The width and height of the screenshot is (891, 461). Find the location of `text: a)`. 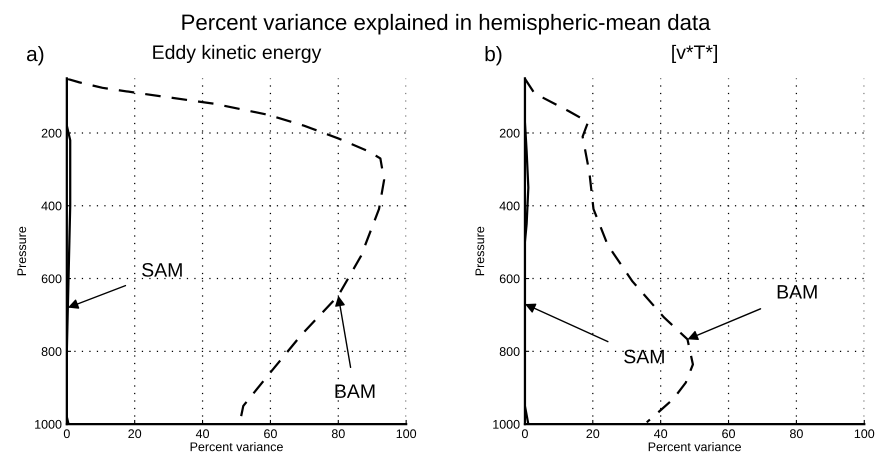

text: a) is located at coordinates (35, 56).